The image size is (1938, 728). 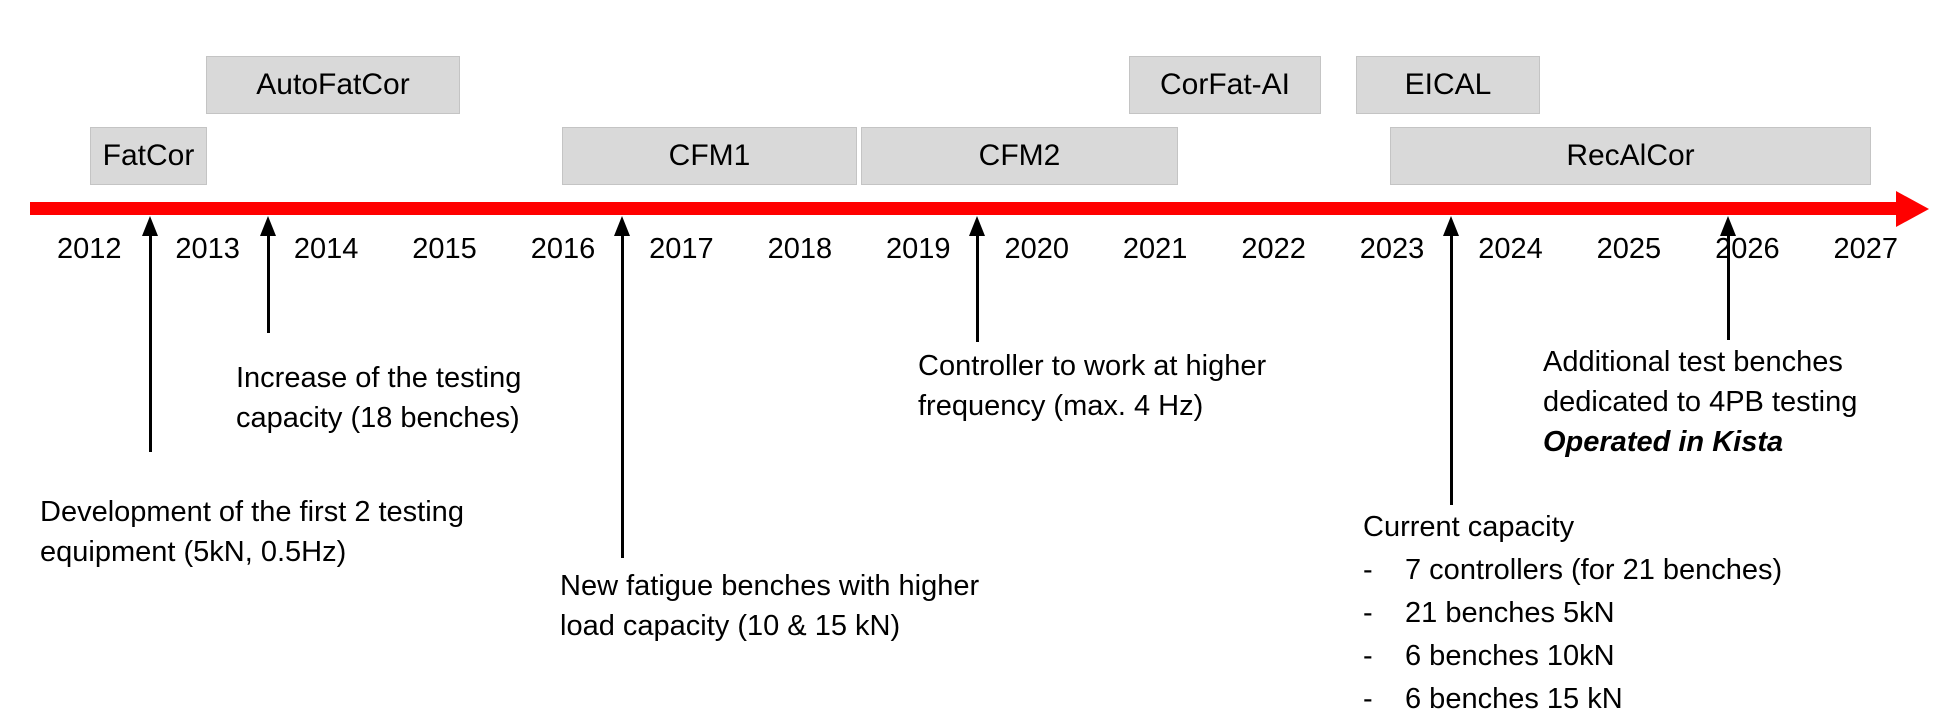 I want to click on year-label: 2016, so click(x=563, y=249).